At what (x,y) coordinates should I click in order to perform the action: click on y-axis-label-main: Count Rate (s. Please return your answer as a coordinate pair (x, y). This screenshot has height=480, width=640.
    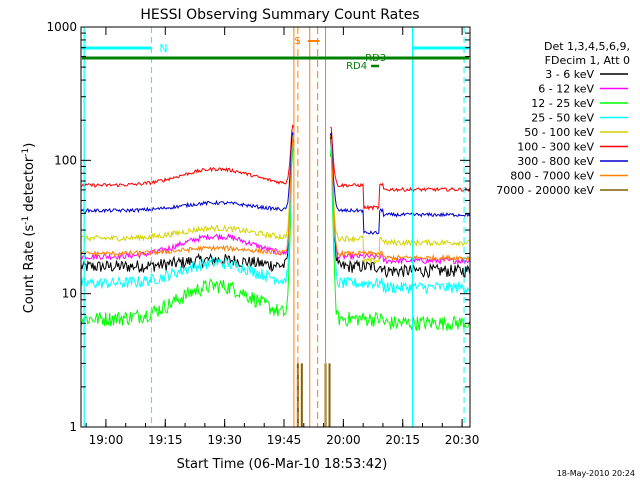
    Looking at the image, I should click on (29, 269).